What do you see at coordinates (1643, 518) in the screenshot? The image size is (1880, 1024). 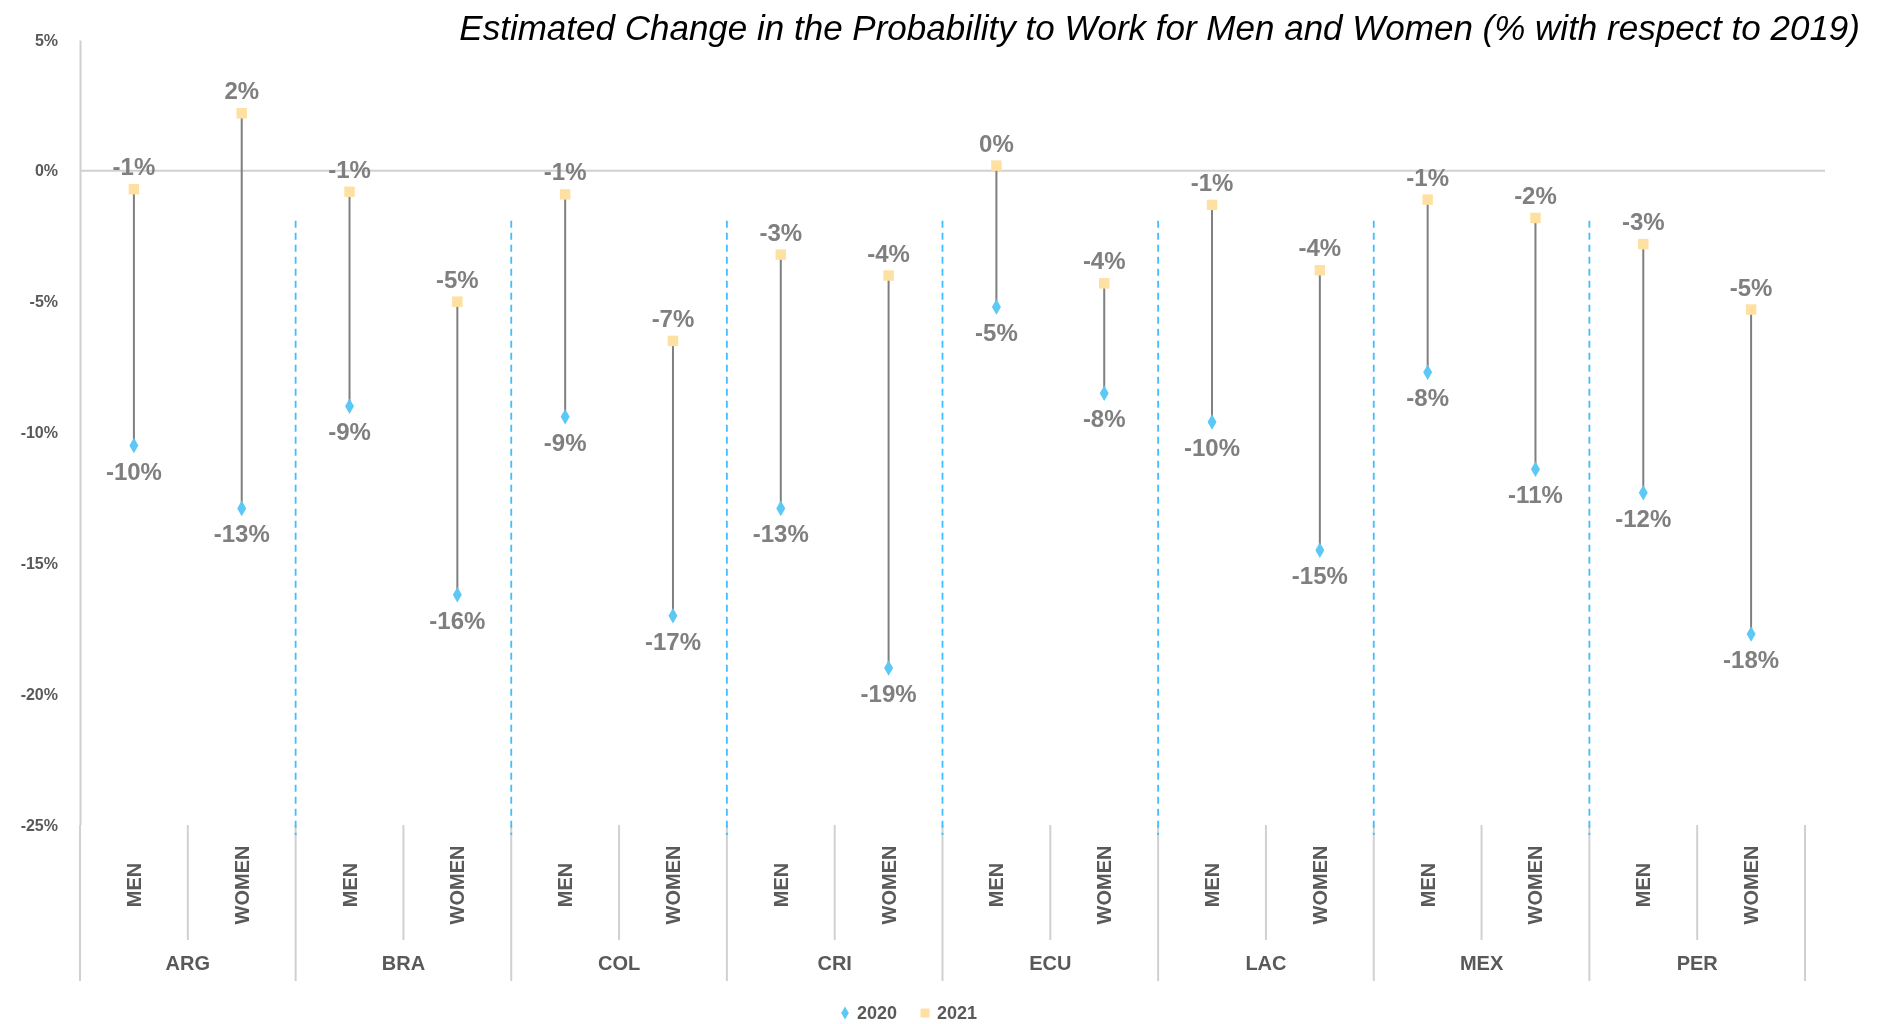 I see `data-label: -12%` at bounding box center [1643, 518].